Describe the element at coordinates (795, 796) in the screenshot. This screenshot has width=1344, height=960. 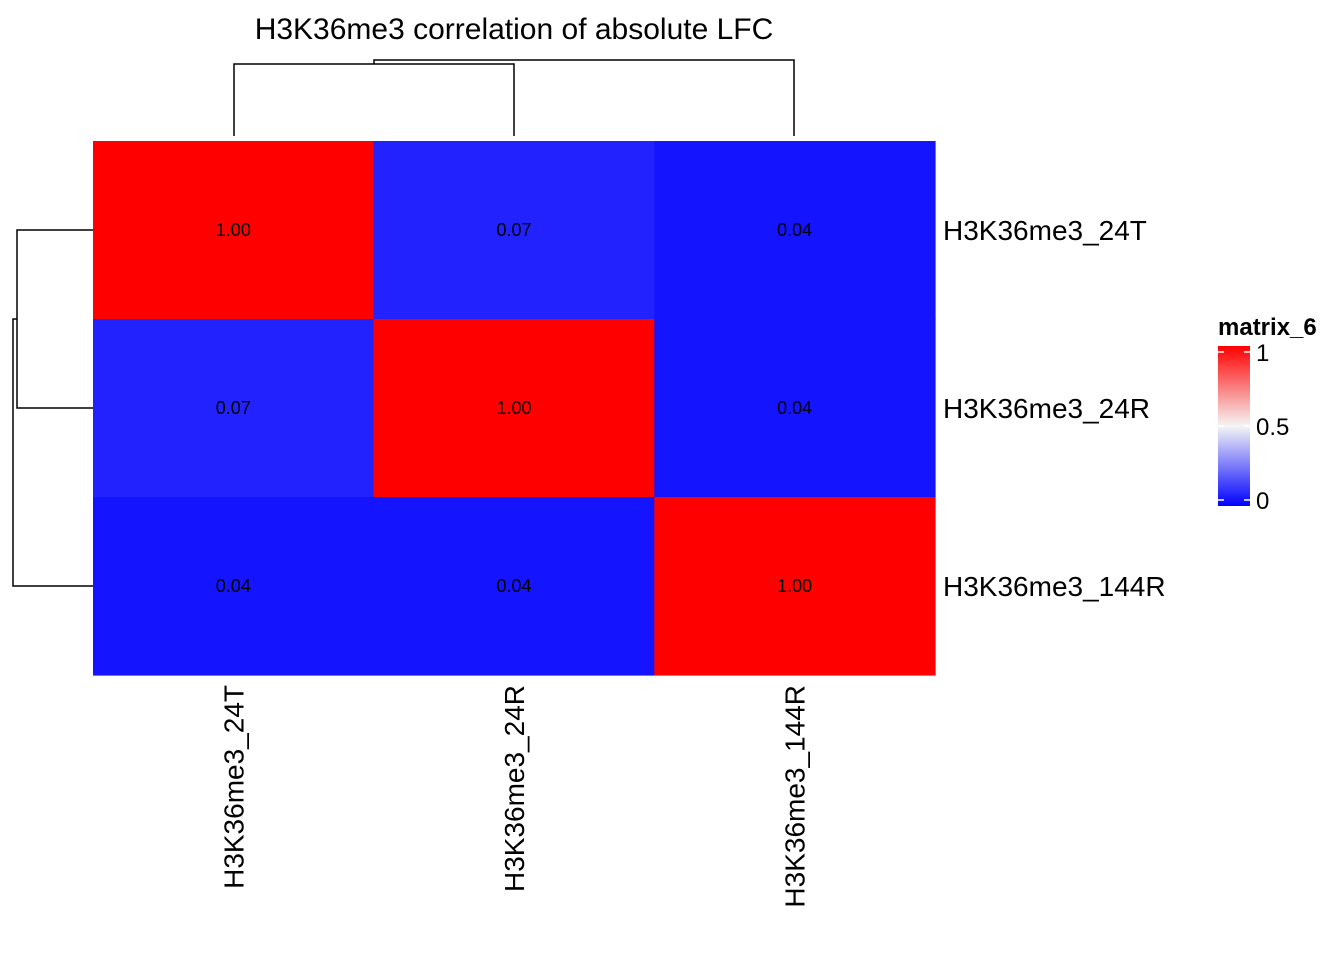
I see `column-label: H3K36me3_144R` at that location.